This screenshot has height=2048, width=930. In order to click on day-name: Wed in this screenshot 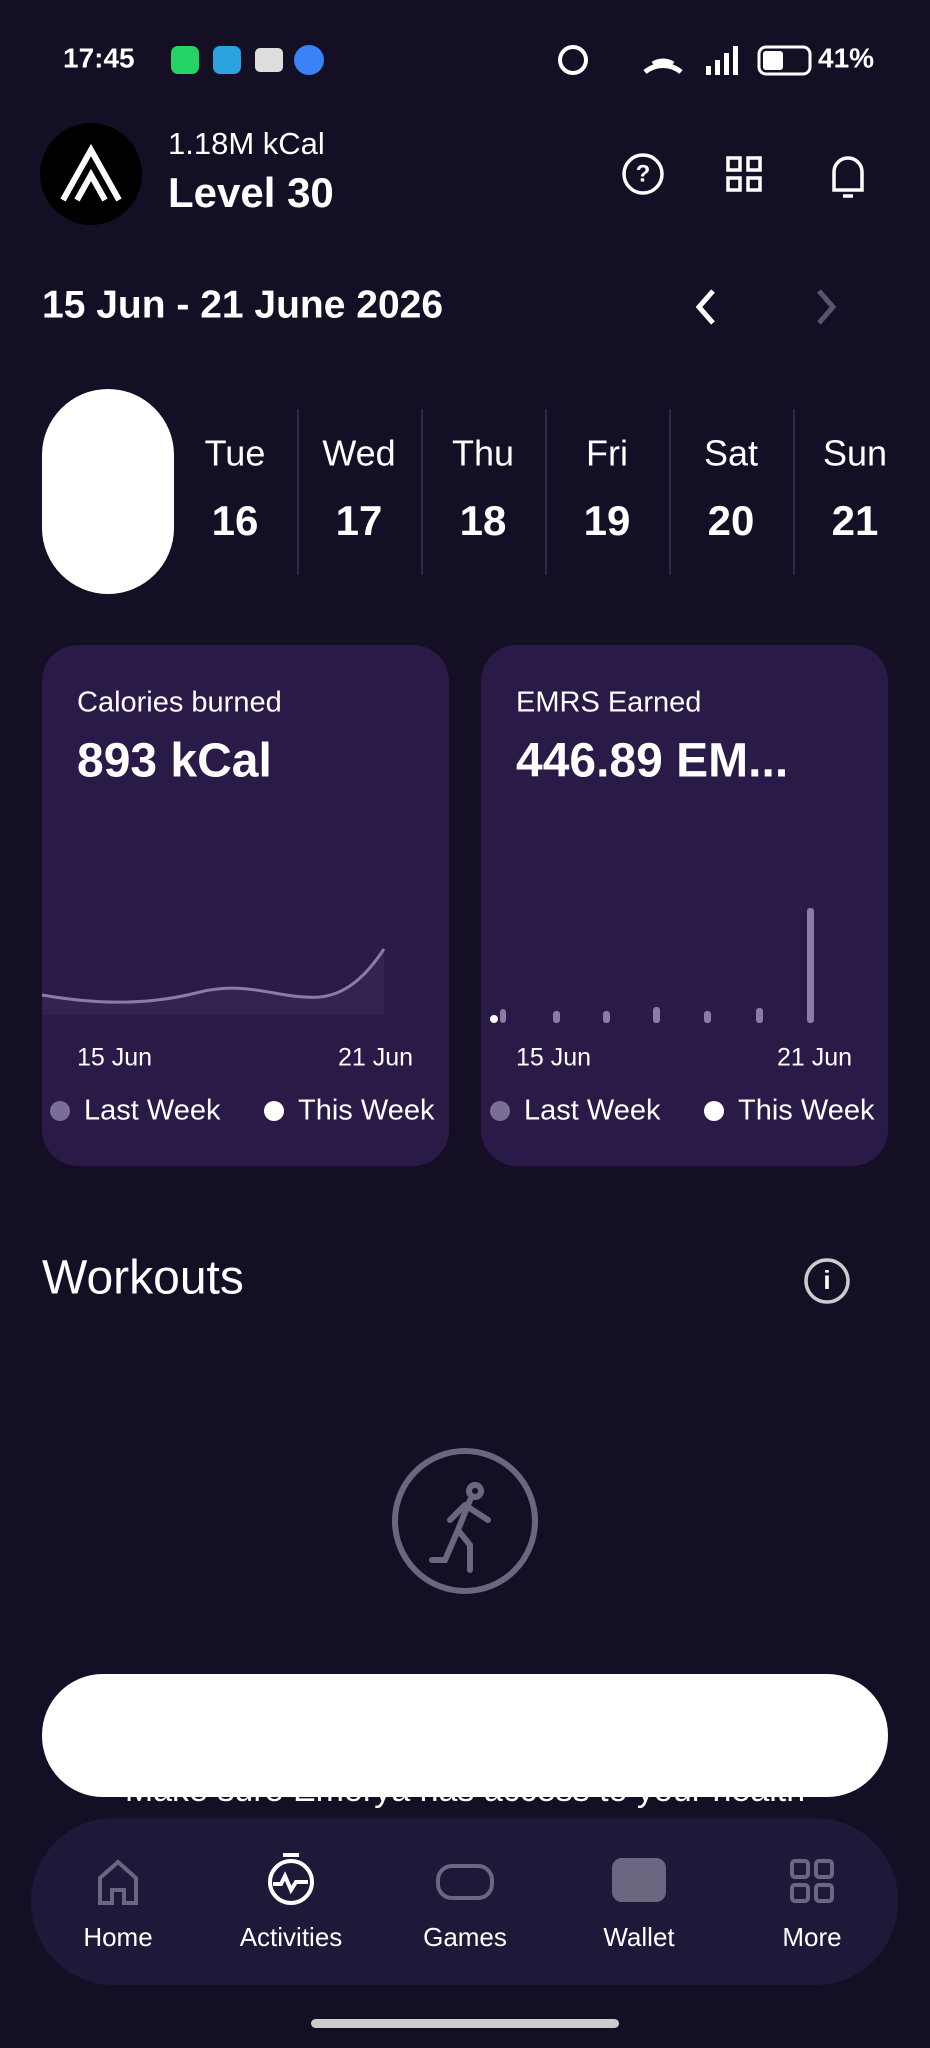, I will do `click(358, 453)`.